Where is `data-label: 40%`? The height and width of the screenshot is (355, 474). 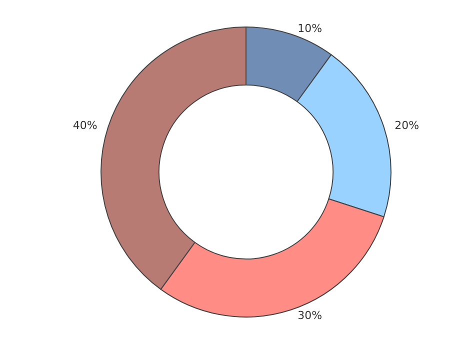 data-label: 40% is located at coordinates (85, 125).